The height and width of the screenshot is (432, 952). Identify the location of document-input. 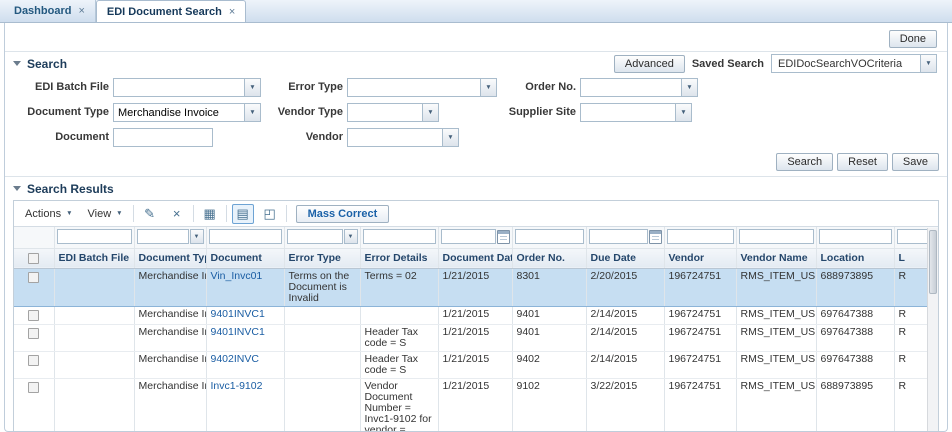
(163, 137).